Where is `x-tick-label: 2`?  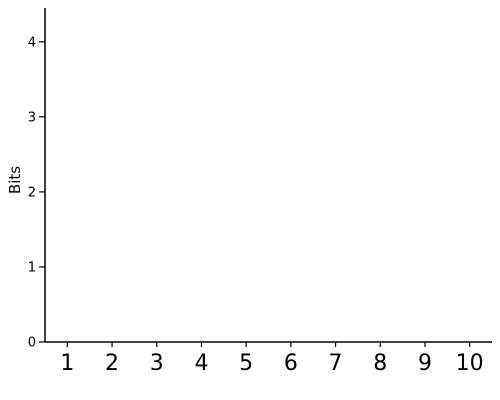
x-tick-label: 2 is located at coordinates (112, 363).